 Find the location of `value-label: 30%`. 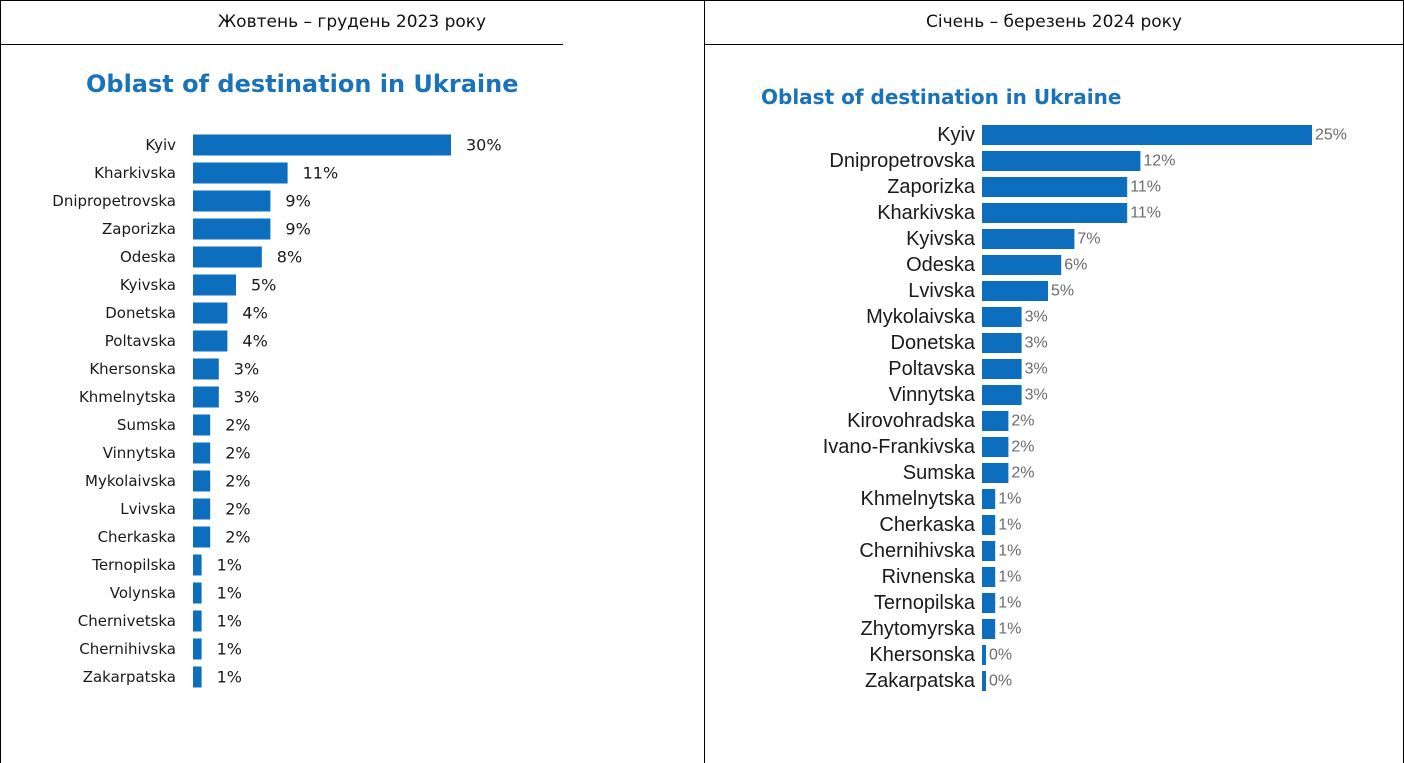

value-label: 30% is located at coordinates (484, 145).